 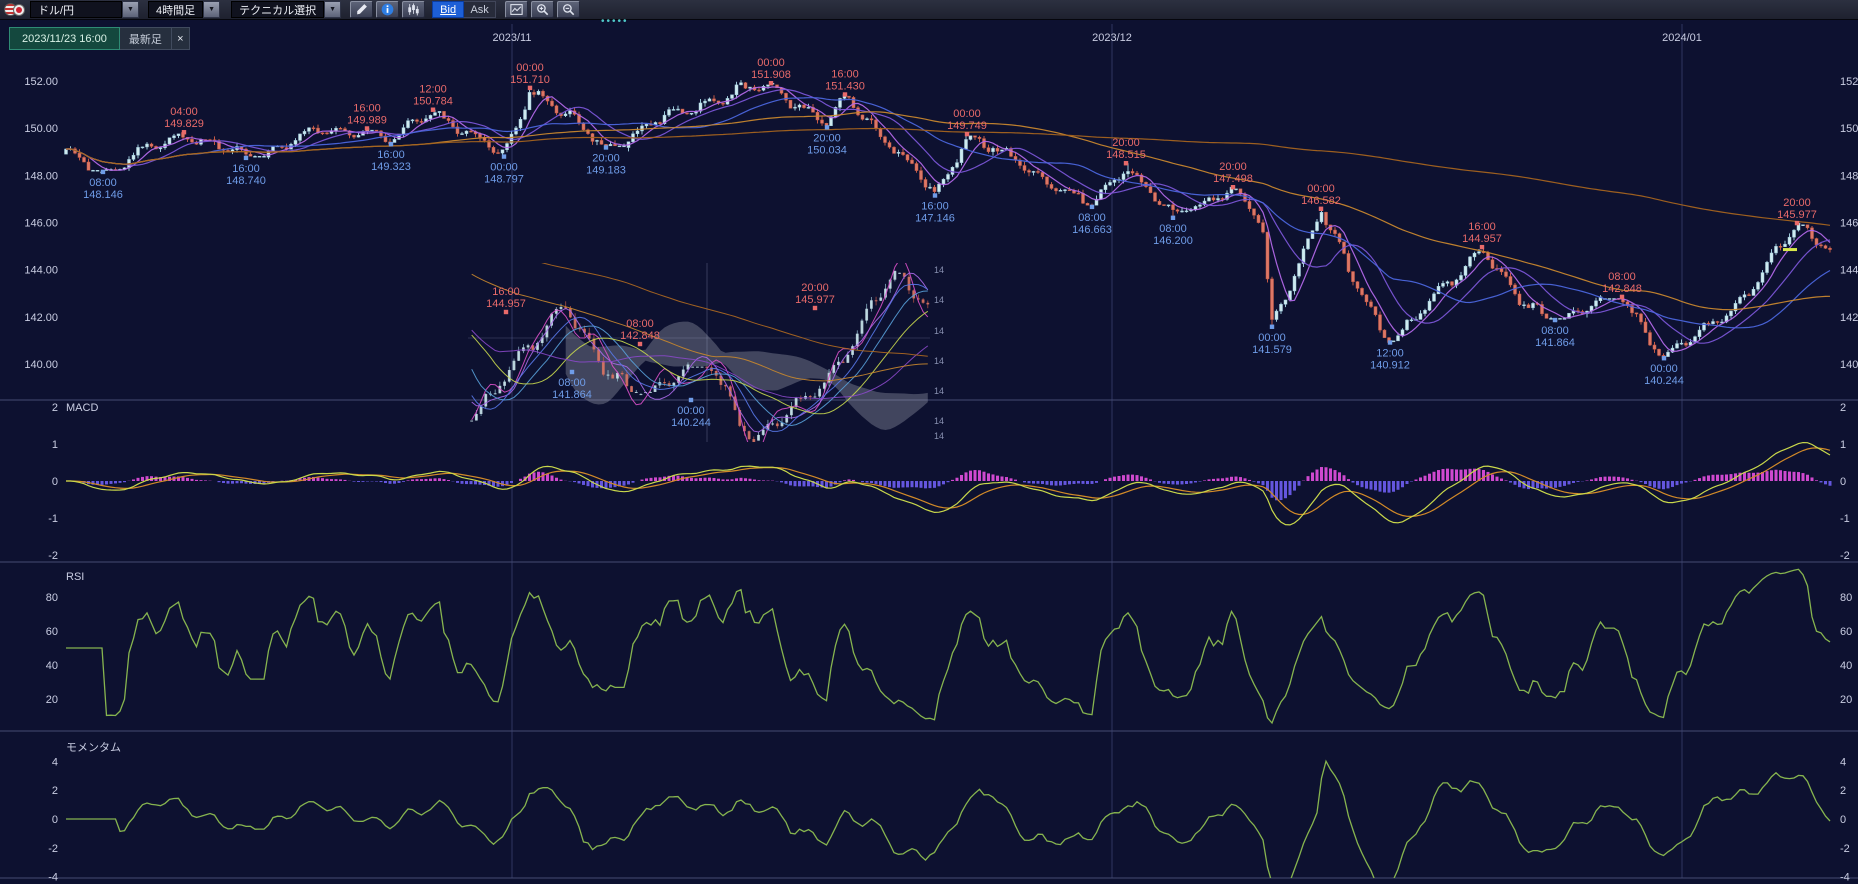 I want to click on svg-text: 146.582, so click(x=1321, y=201).